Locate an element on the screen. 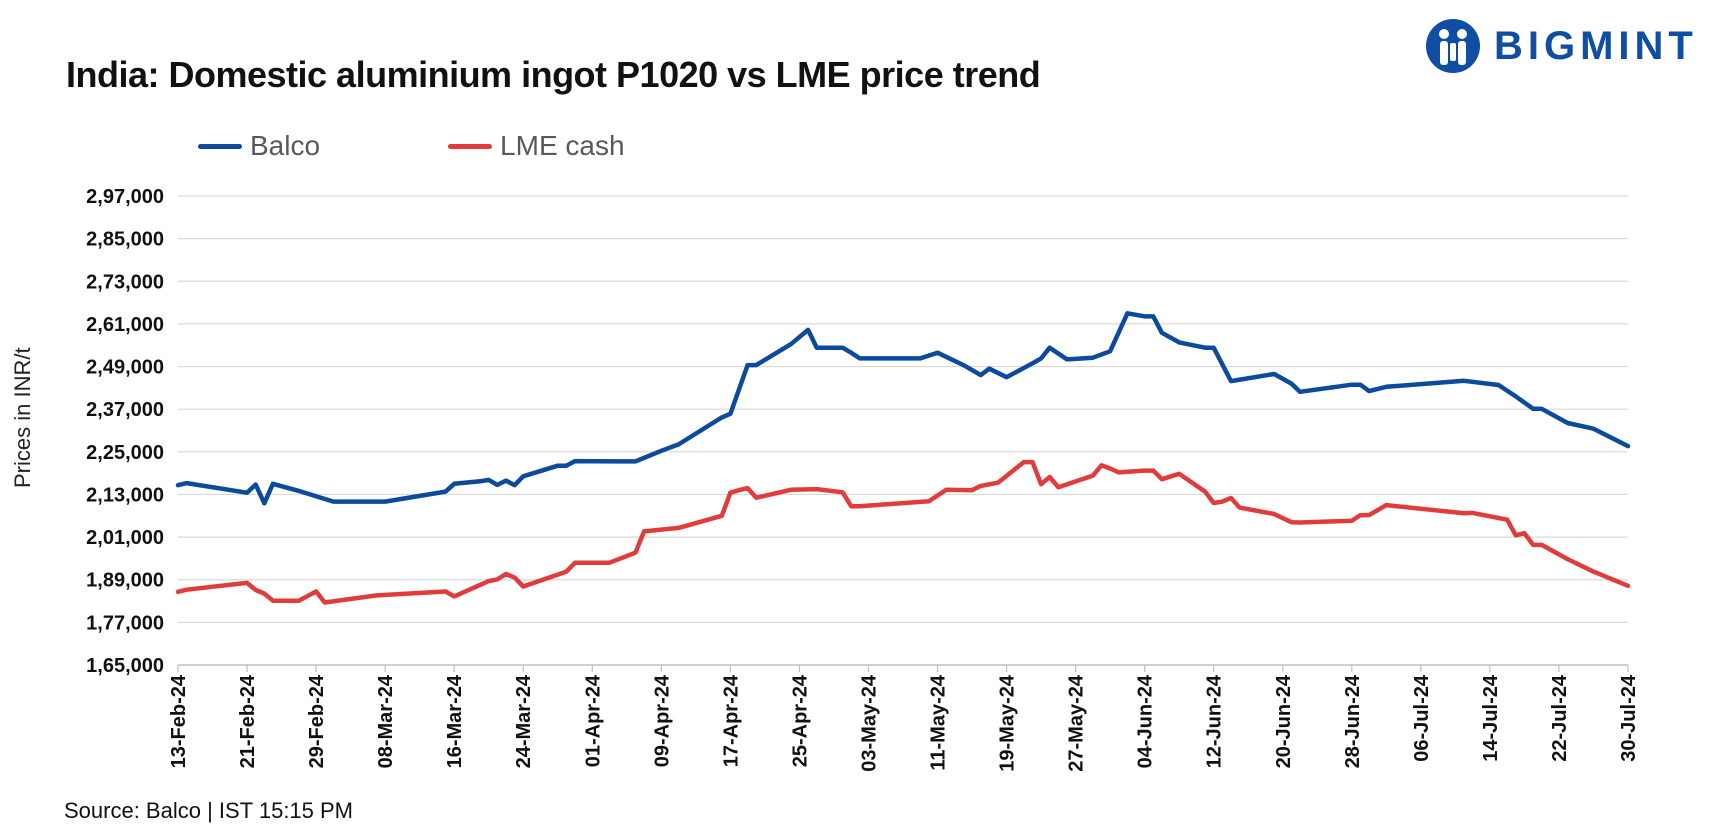 Image resolution: width=1733 pixels, height=835 pixels. brand-name: BIGMINT is located at coordinates (1596, 45).